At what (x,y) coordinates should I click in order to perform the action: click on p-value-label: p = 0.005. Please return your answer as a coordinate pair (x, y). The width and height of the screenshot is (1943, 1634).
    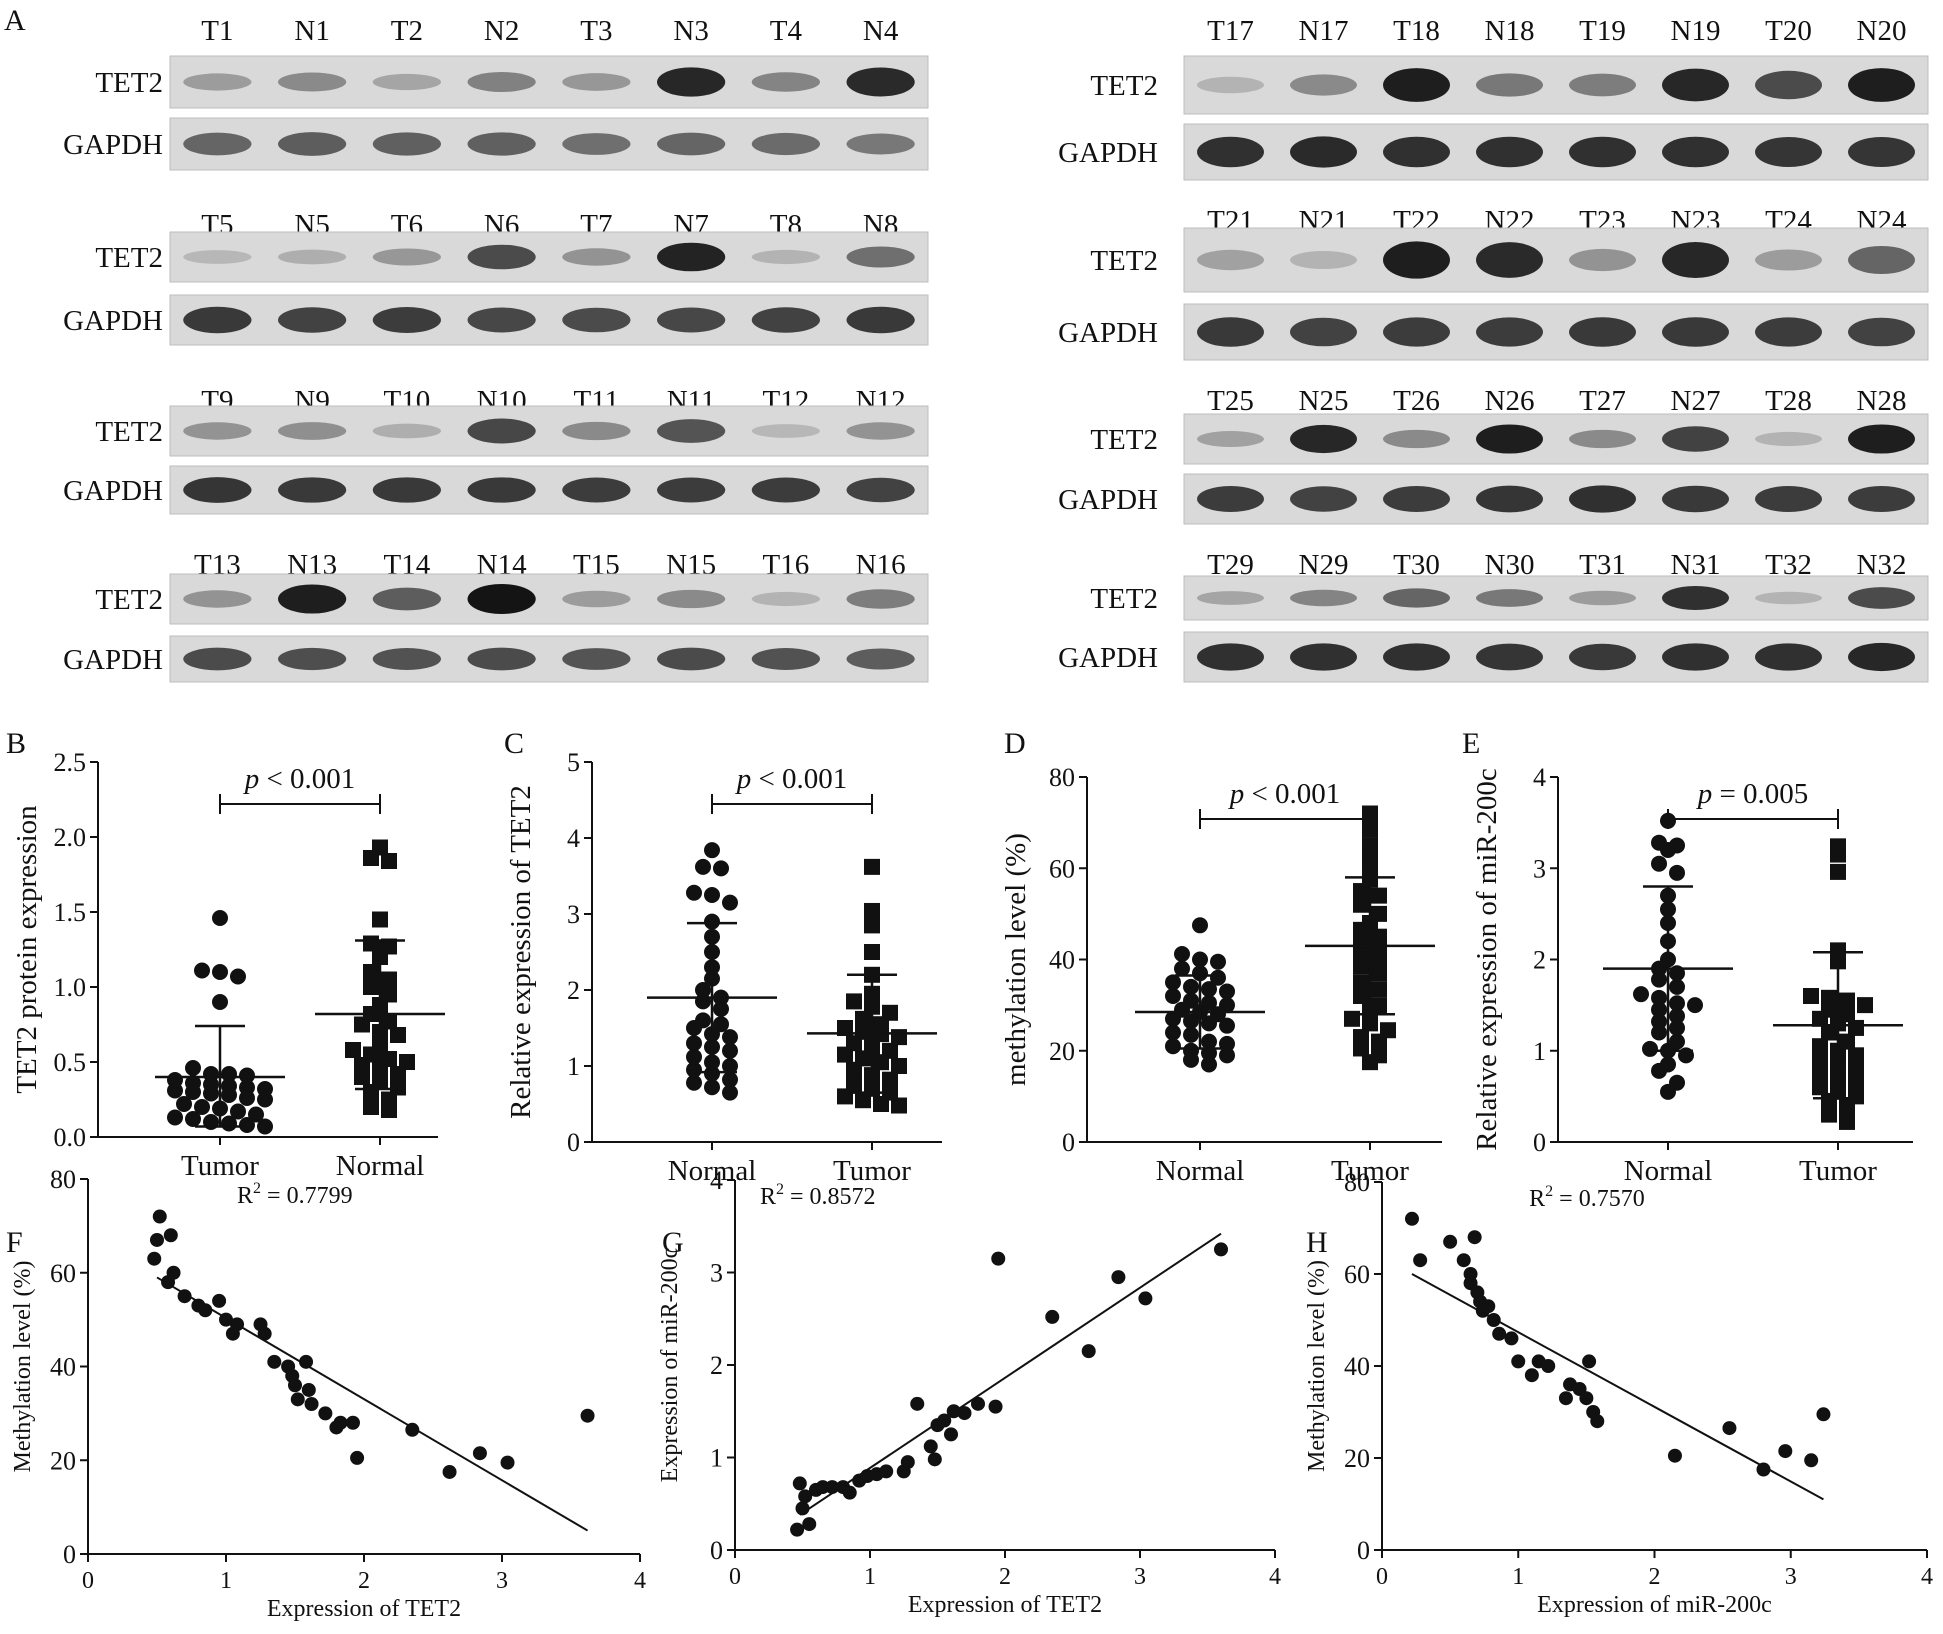
    Looking at the image, I should click on (1752, 794).